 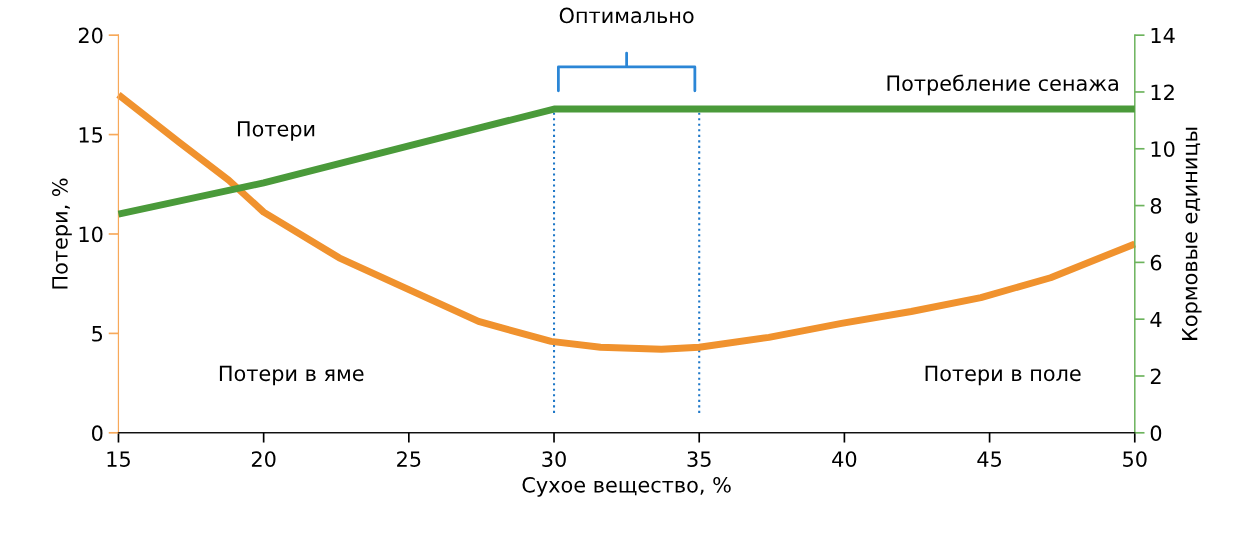 I want to click on y2-tick-label: 6, so click(x=1156, y=262).